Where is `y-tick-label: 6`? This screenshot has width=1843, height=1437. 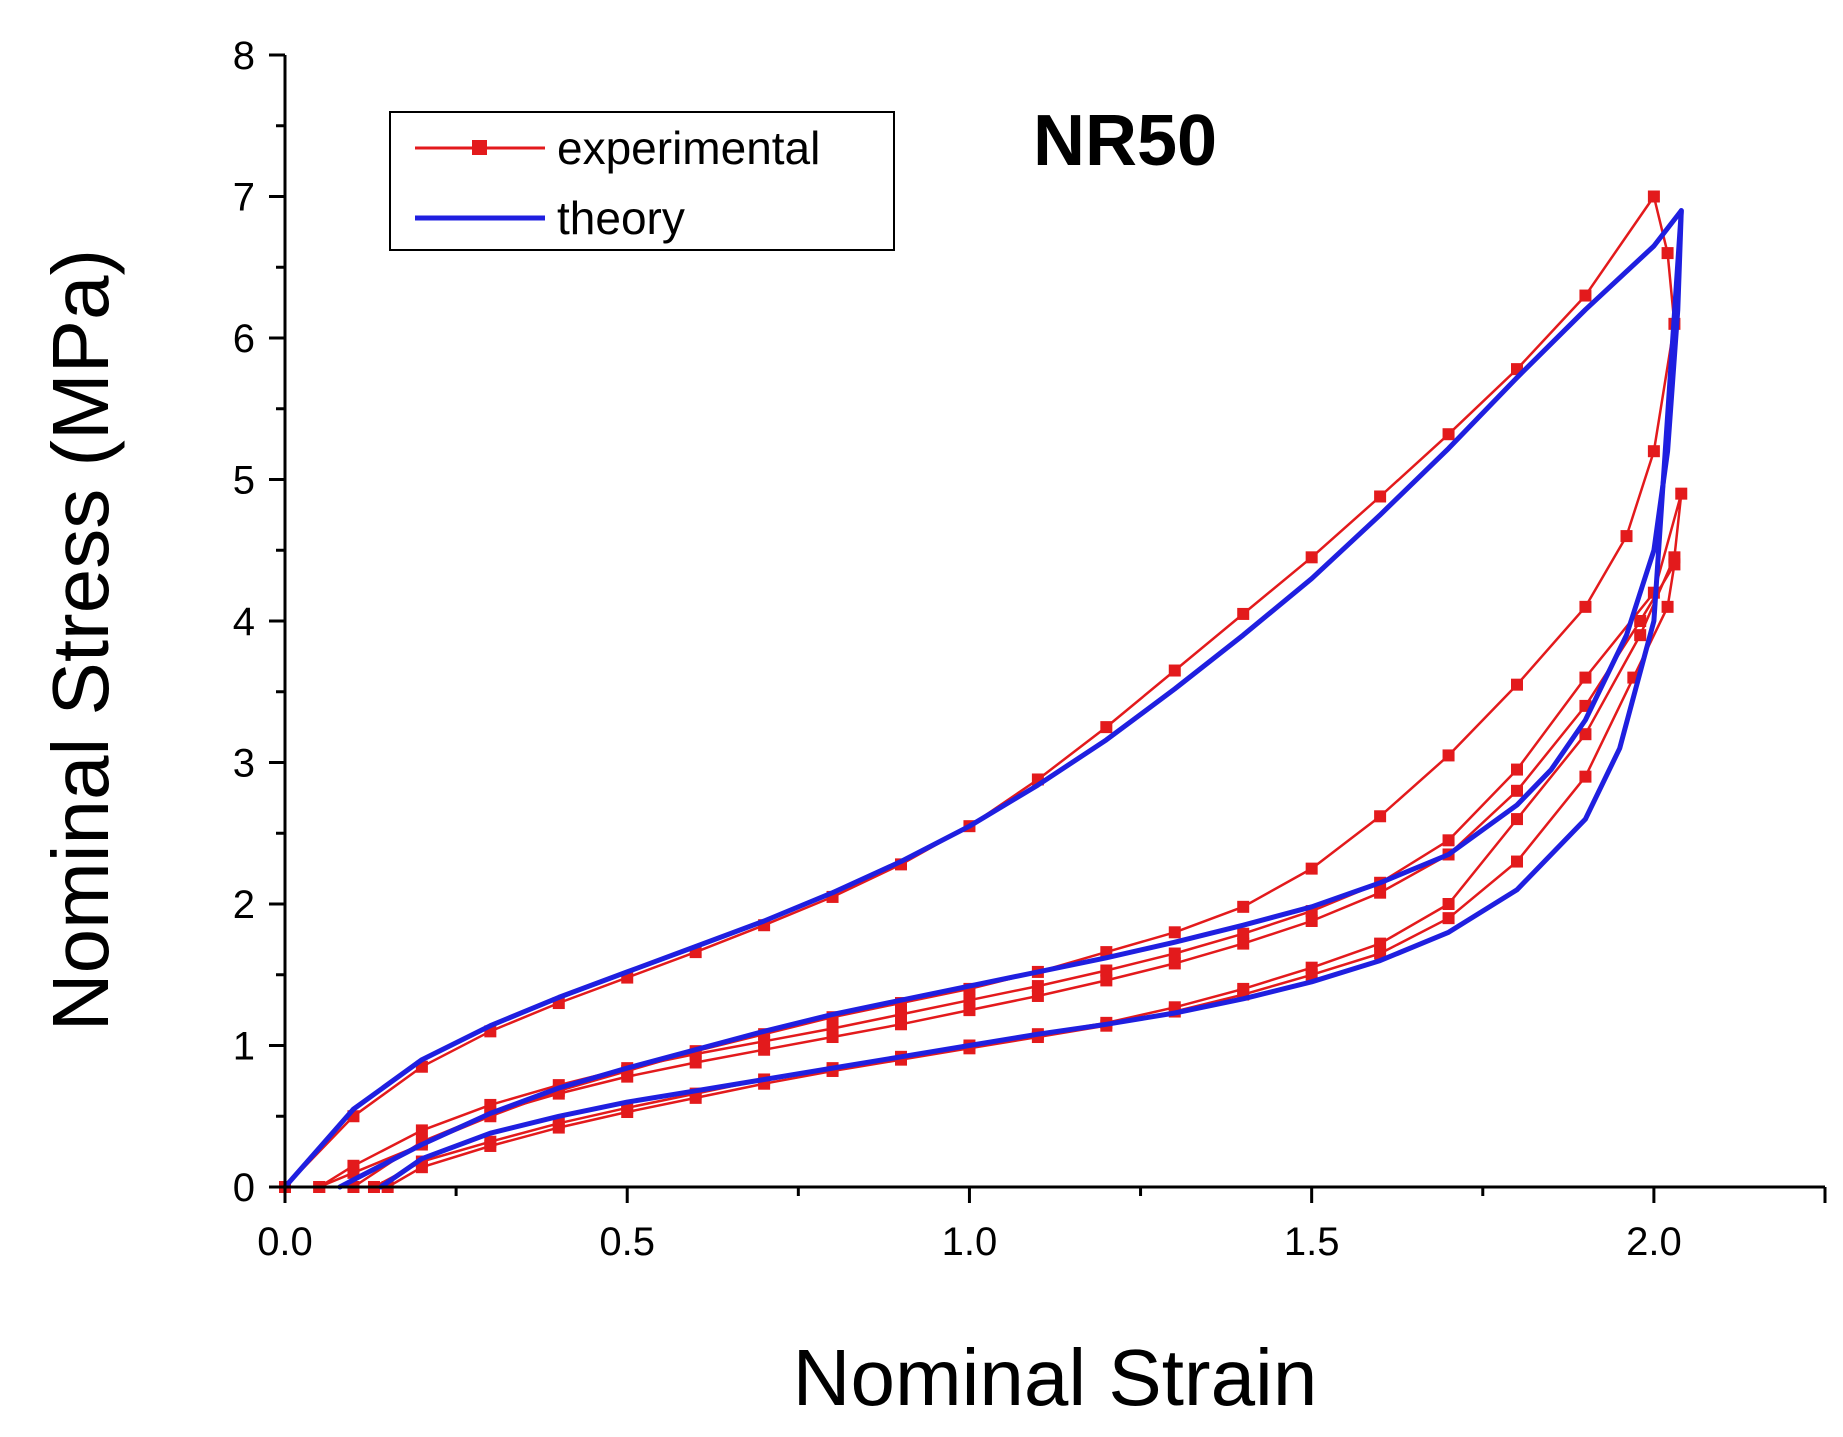
y-tick-label: 6 is located at coordinates (244, 339).